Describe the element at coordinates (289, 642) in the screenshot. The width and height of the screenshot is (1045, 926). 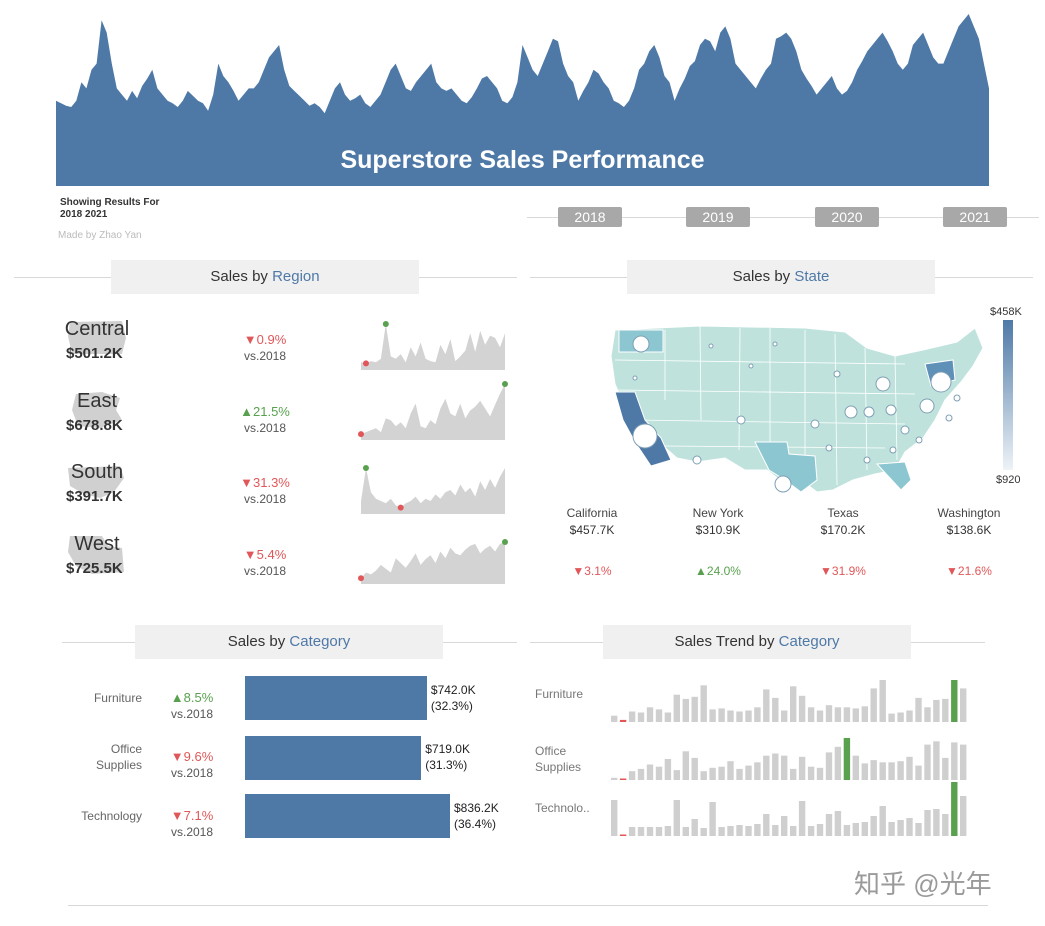
I see `category-panel-title: Sales by Category` at that location.